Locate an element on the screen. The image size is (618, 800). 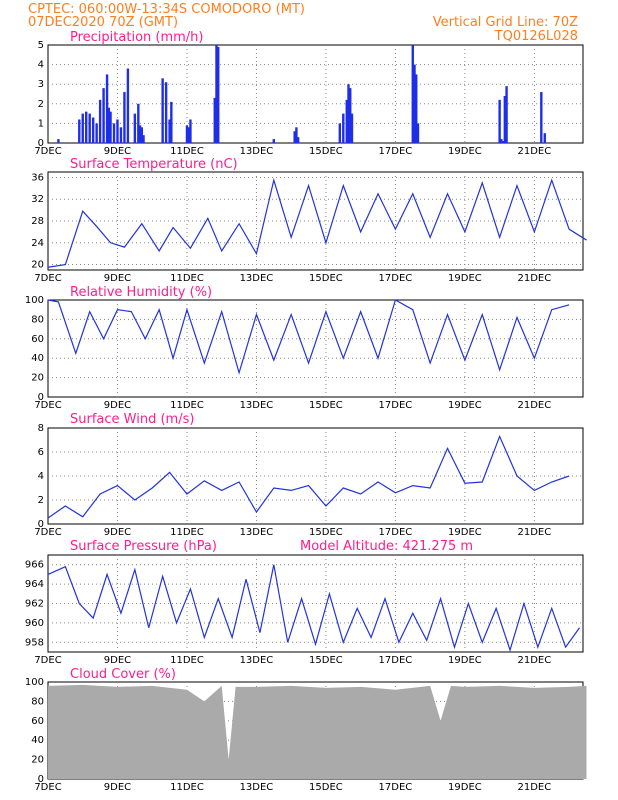
wind-ytick: 0 is located at coordinates (41, 524).